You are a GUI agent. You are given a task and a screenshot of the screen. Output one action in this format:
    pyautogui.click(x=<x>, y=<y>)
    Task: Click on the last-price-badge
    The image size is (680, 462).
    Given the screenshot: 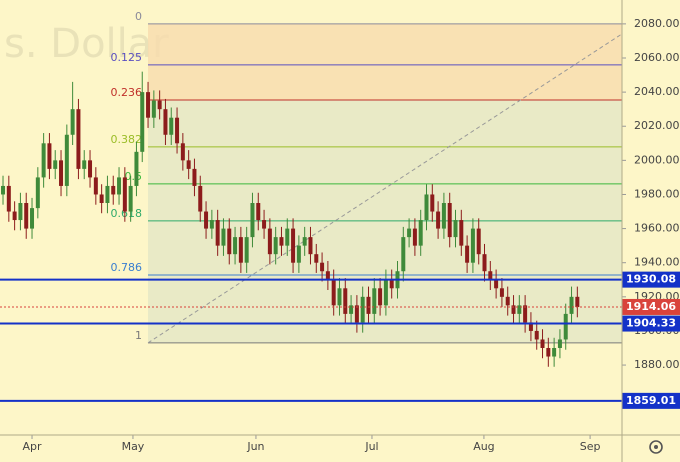 What is the action you would take?
    pyautogui.click(x=651, y=306)
    